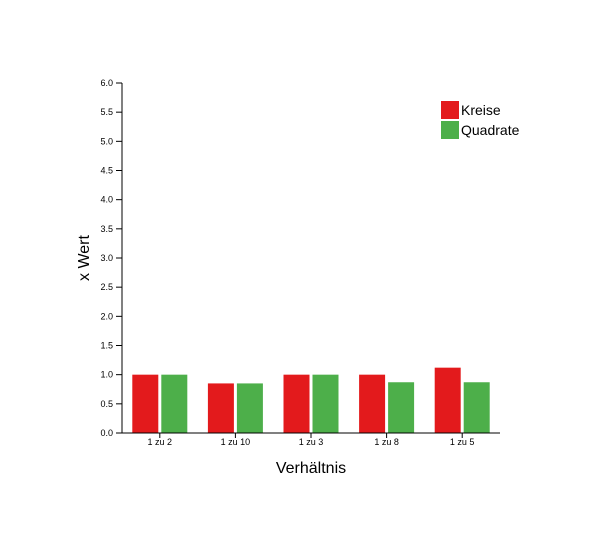 The height and width of the screenshot is (536, 593). What do you see at coordinates (450, 110) in the screenshot?
I see `legend-swatch-kreise` at bounding box center [450, 110].